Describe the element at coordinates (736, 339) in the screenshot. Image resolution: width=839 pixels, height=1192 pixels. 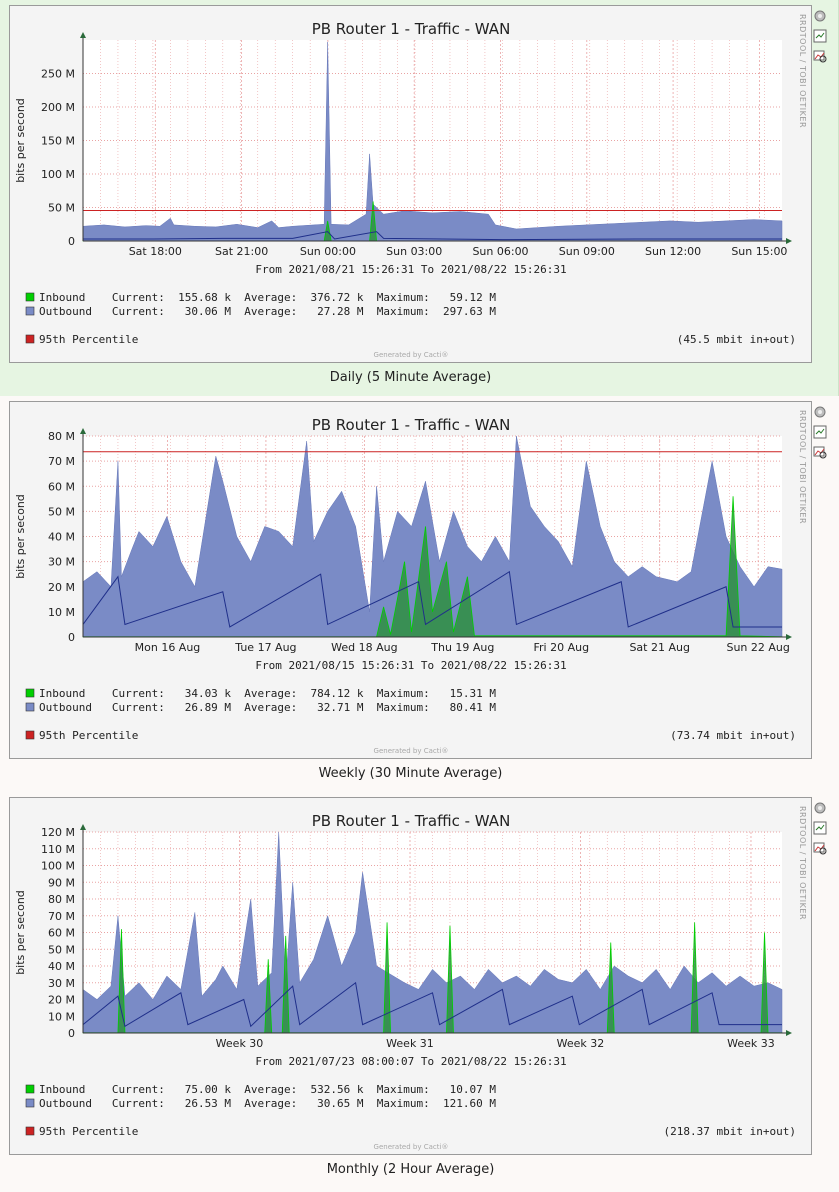
I see `percentile-note: (45.5 mbit in+out)` at that location.